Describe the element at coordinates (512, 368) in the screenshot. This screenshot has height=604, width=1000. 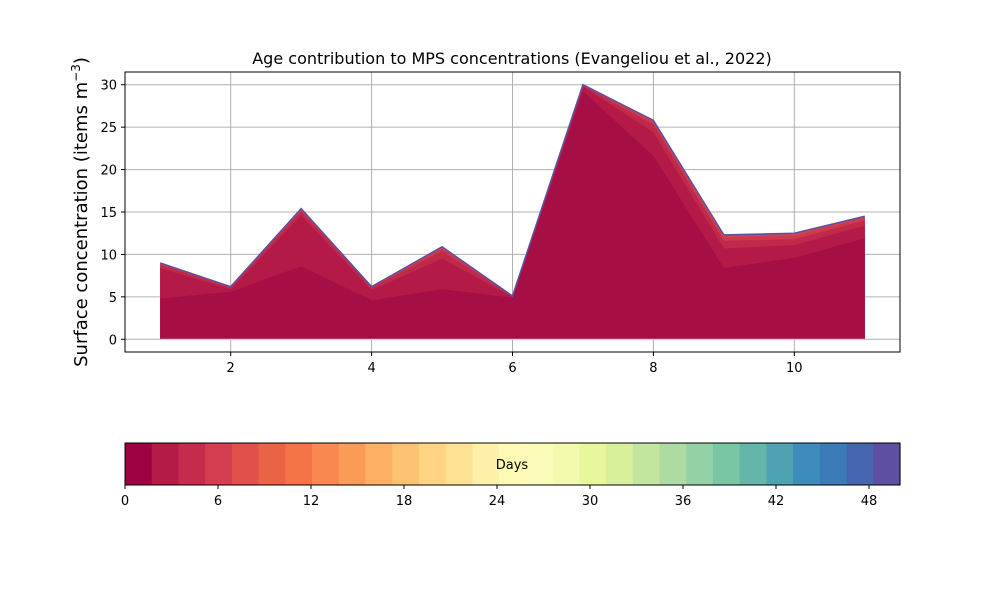
I see `x-tick-label: 6` at that location.